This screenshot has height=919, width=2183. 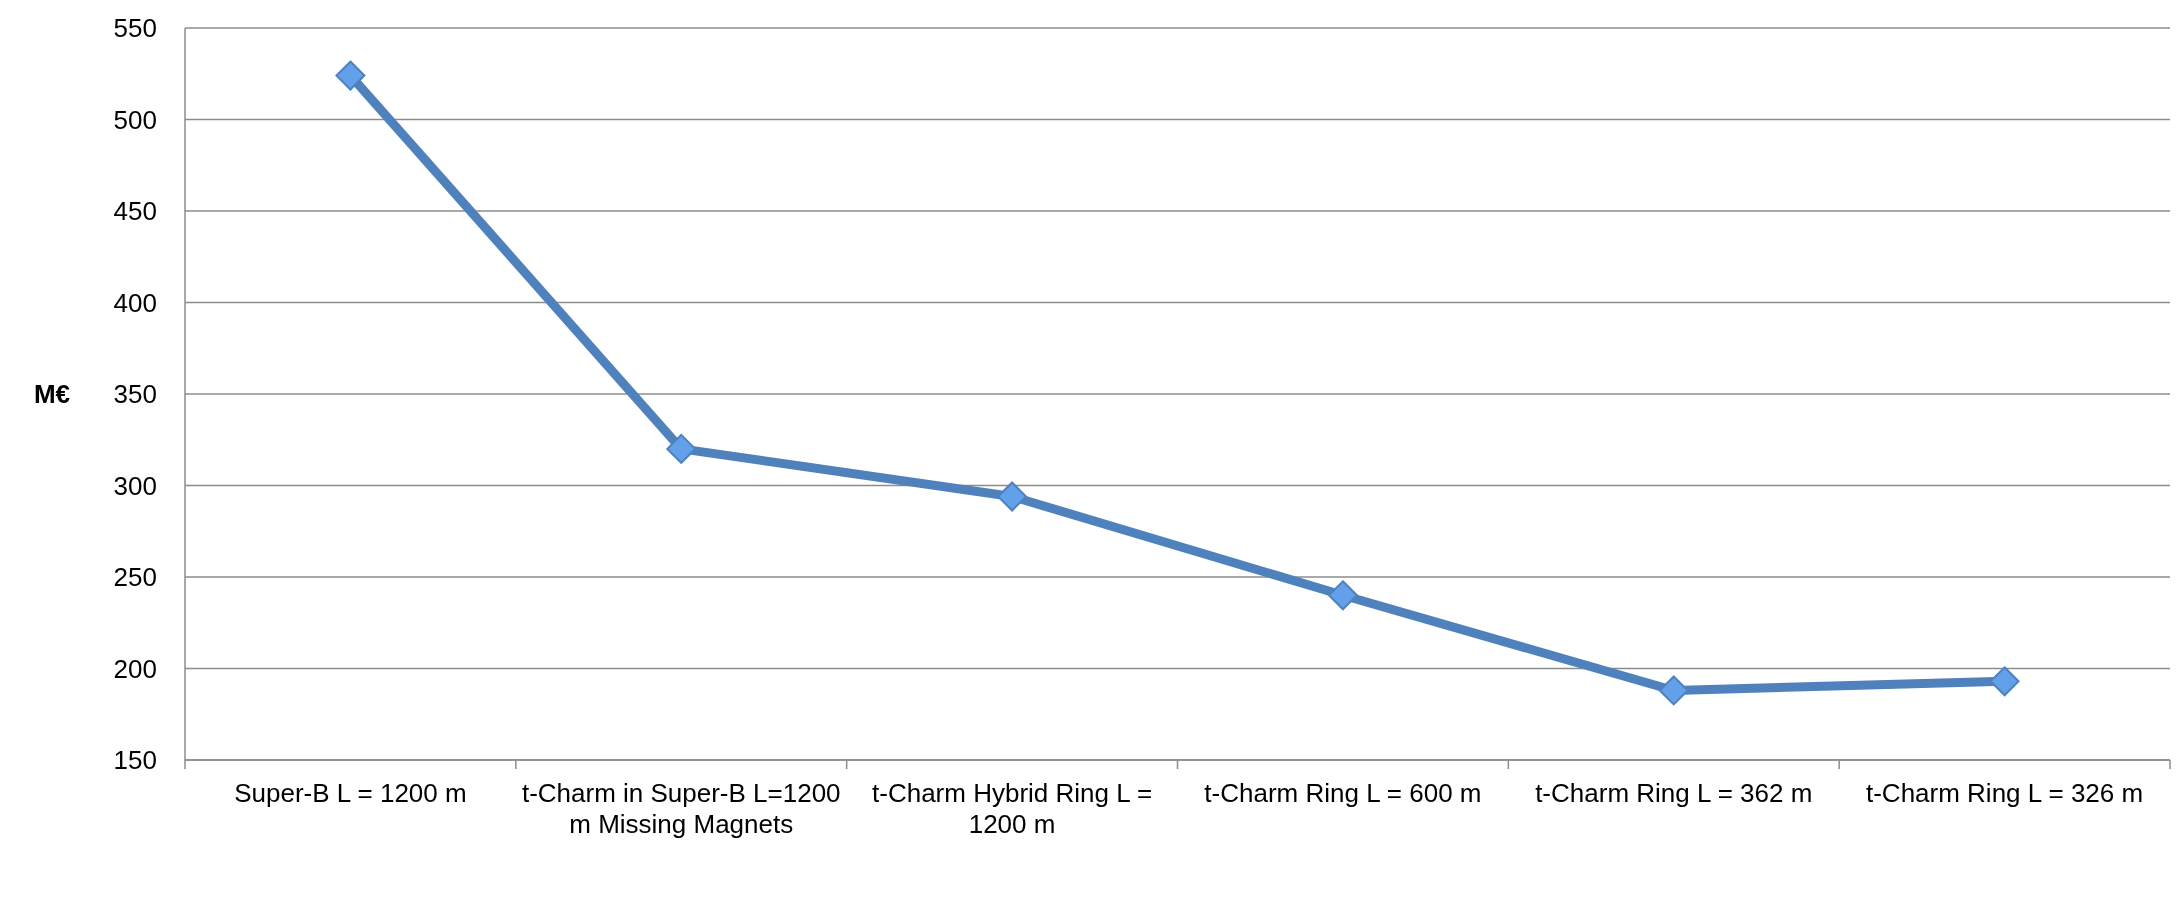 I want to click on y-tick-label: 450, so click(x=135, y=211).